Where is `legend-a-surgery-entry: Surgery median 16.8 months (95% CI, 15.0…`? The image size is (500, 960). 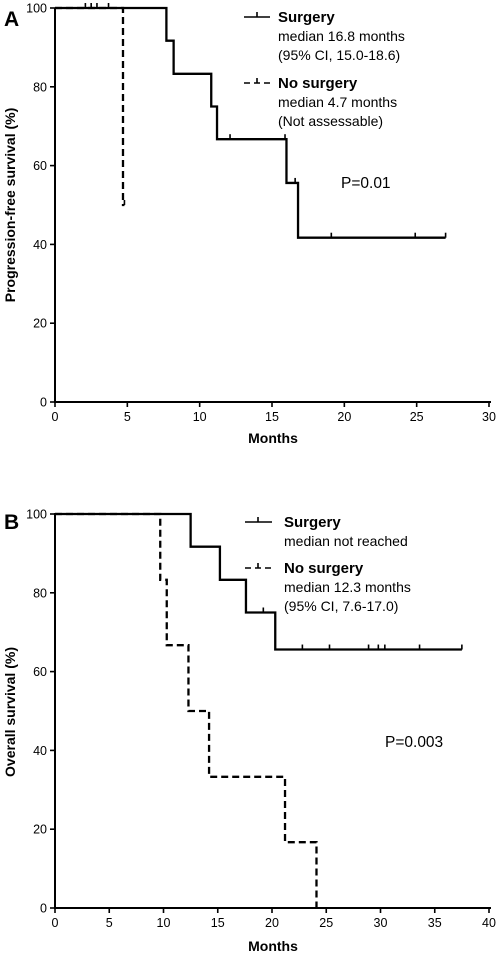
legend-a-surgery-entry: Surgery median 16.8 months (95% CI, 15.0… is located at coordinates (324, 36).